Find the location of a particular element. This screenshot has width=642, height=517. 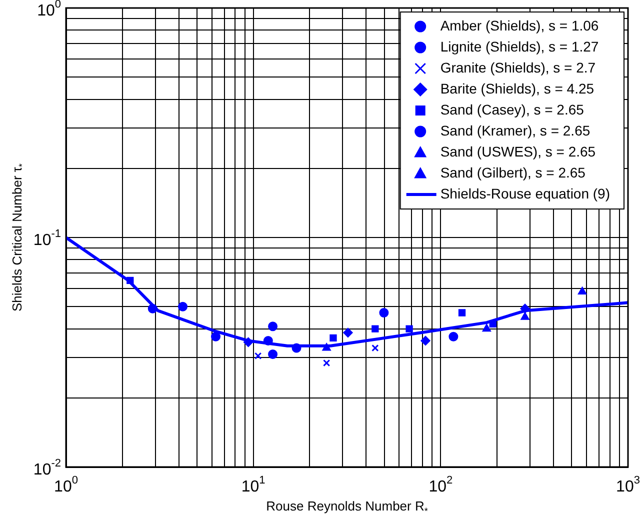

legend-label: Granite (Shields), s = 2.7 is located at coordinates (518, 67).